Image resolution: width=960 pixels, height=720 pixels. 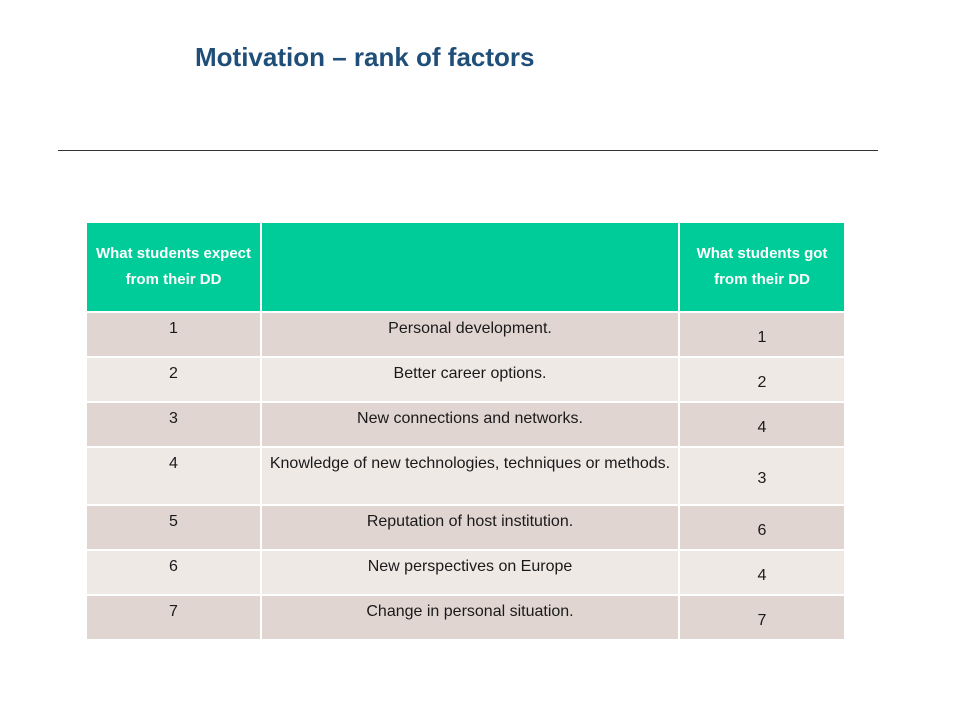 I want to click on expect-rank: 4, so click(x=174, y=475).